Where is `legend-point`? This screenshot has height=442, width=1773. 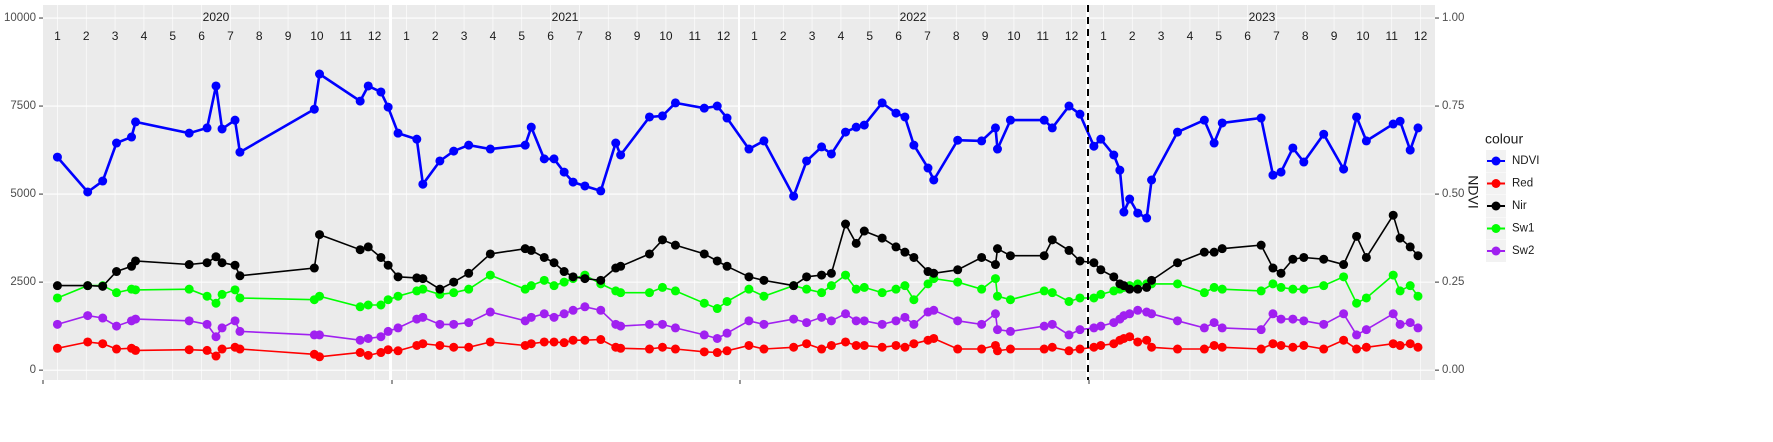 legend-point is located at coordinates (1496, 251).